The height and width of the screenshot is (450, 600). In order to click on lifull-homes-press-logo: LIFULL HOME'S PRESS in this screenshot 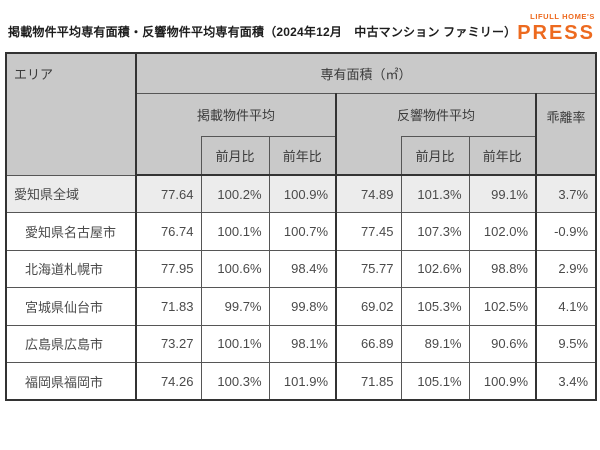, I will do `click(556, 28)`.